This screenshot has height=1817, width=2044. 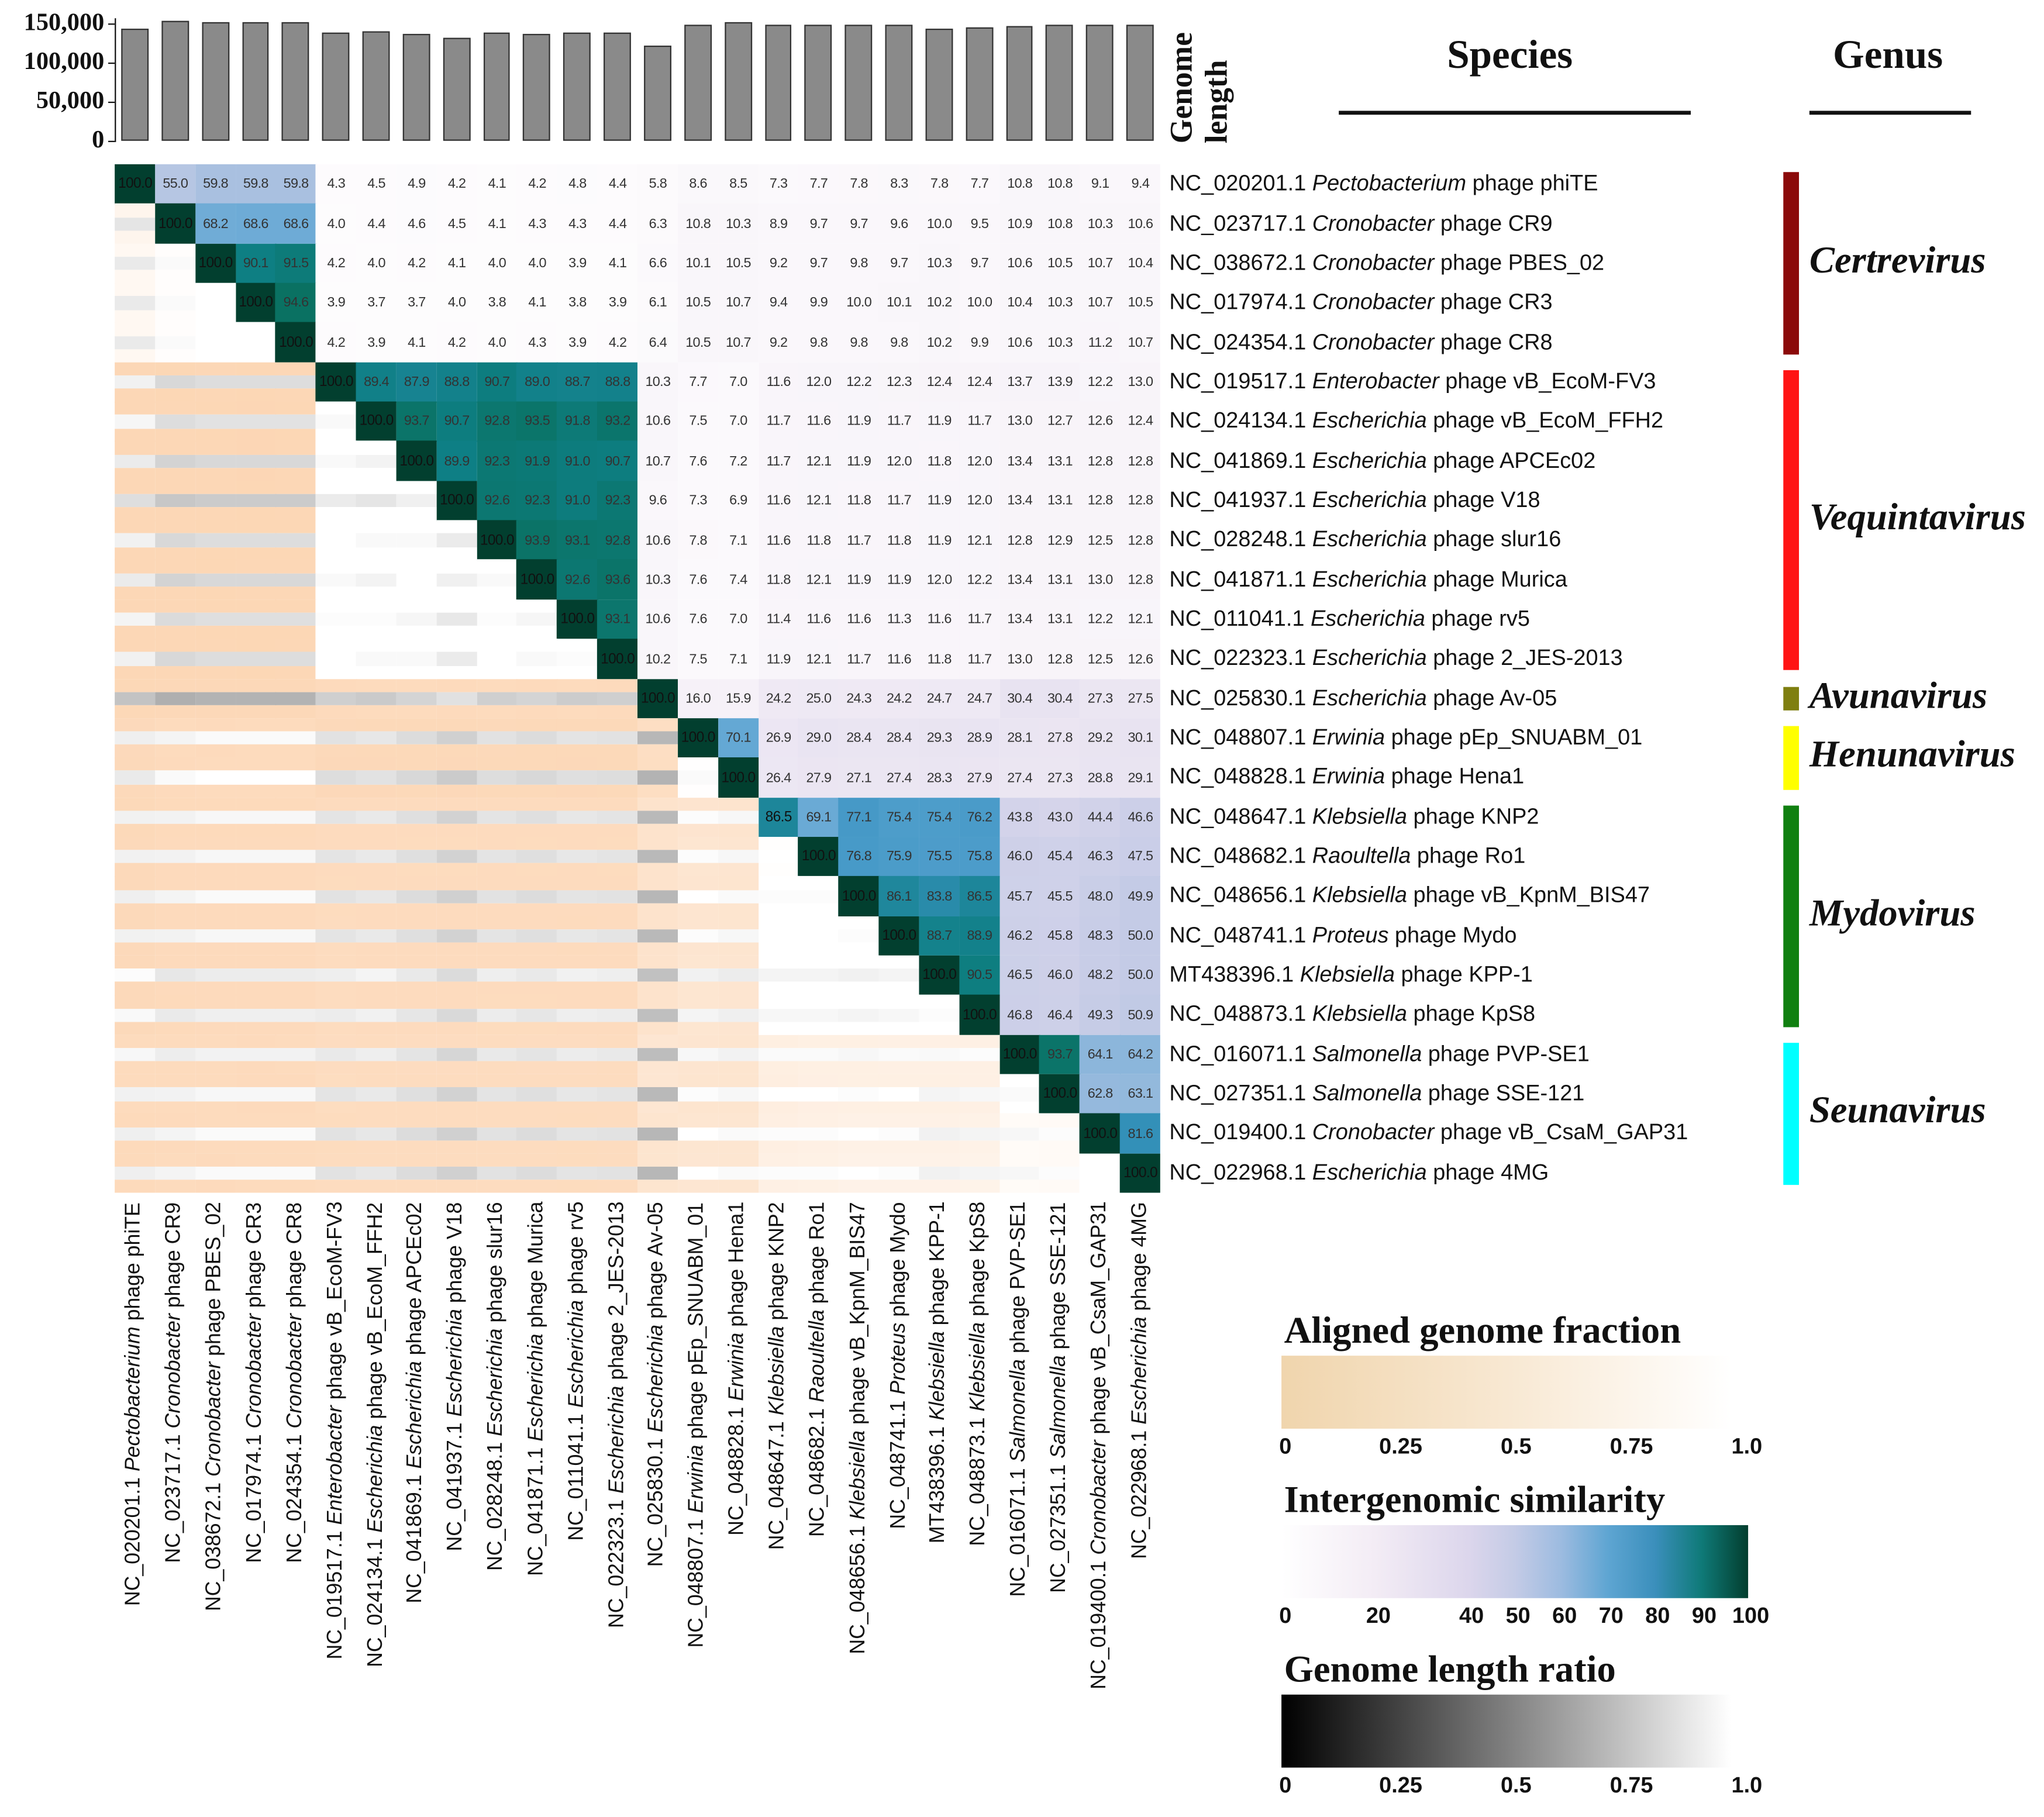 What do you see at coordinates (116, 80) in the screenshot?
I see `bar-y-axis-line` at bounding box center [116, 80].